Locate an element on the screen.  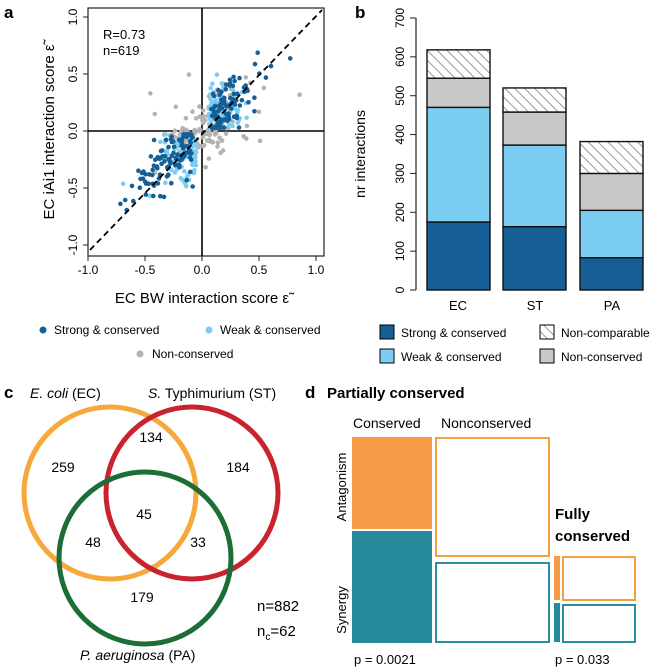
p-value-partial: p = 0.0021 is located at coordinates (385, 659).